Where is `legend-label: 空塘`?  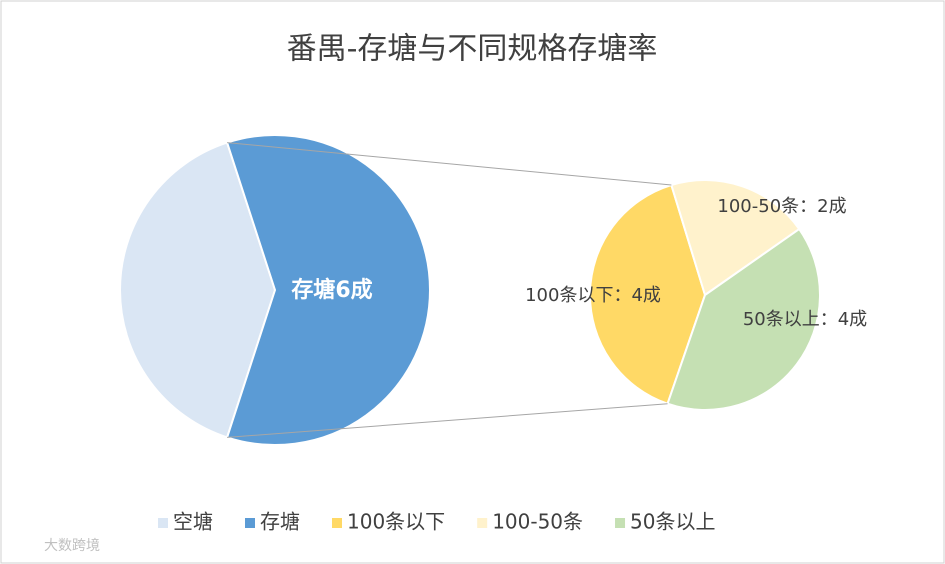 legend-label: 空塘 is located at coordinates (193, 522).